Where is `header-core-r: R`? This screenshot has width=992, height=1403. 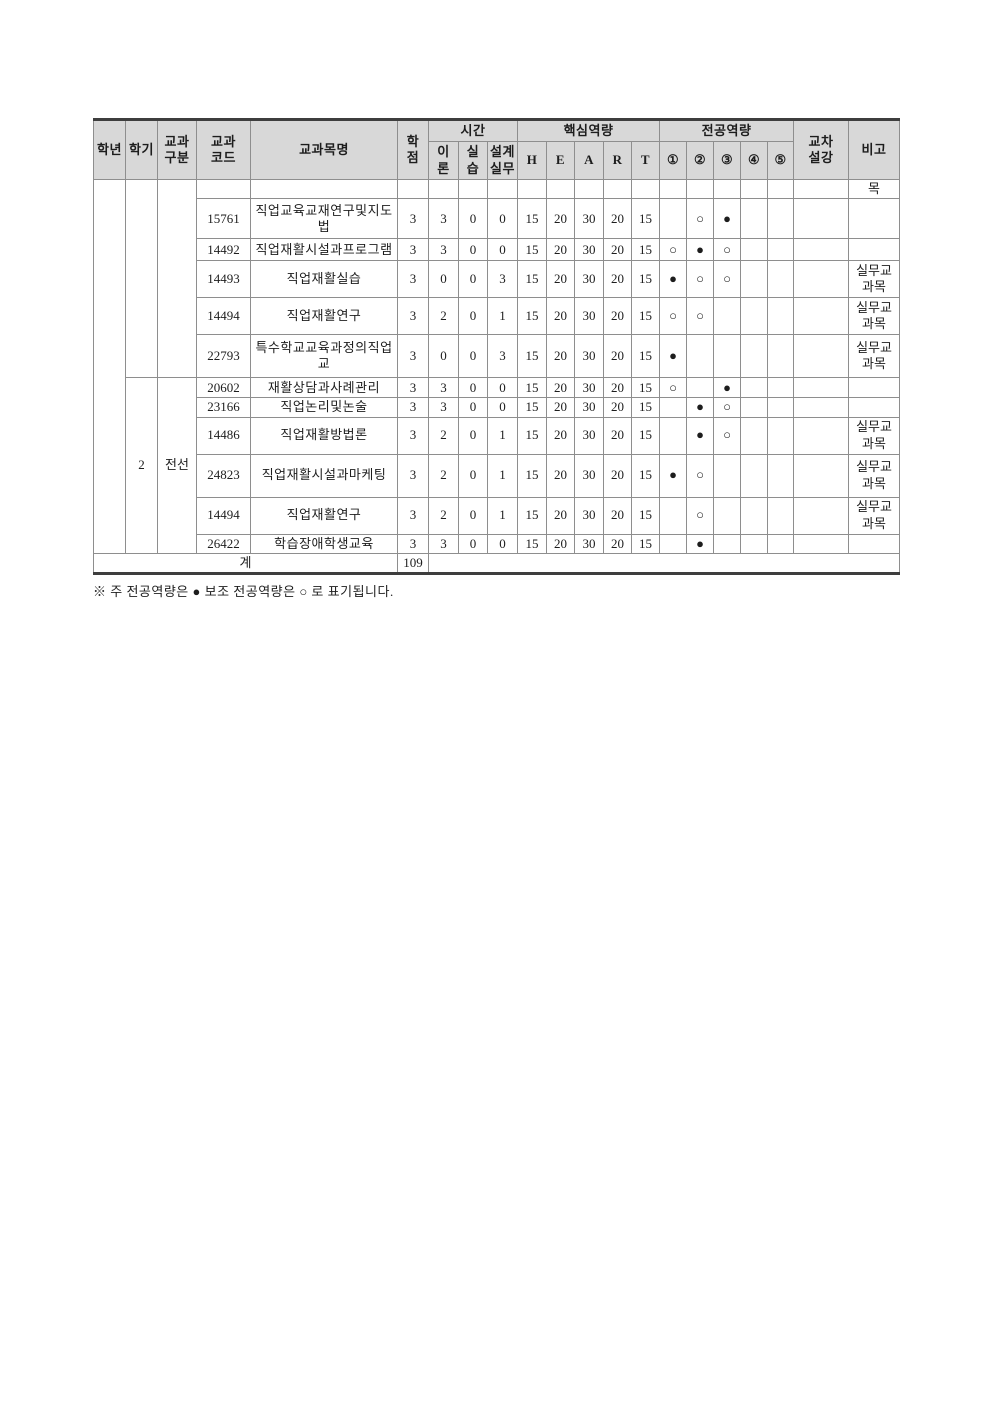
header-core-r: R is located at coordinates (618, 160).